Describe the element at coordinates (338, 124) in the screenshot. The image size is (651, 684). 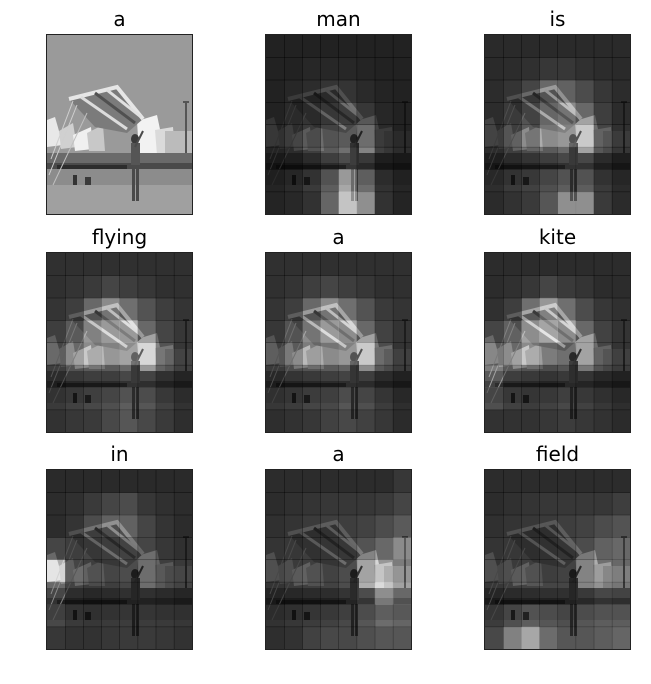
I see `photo-scene` at that location.